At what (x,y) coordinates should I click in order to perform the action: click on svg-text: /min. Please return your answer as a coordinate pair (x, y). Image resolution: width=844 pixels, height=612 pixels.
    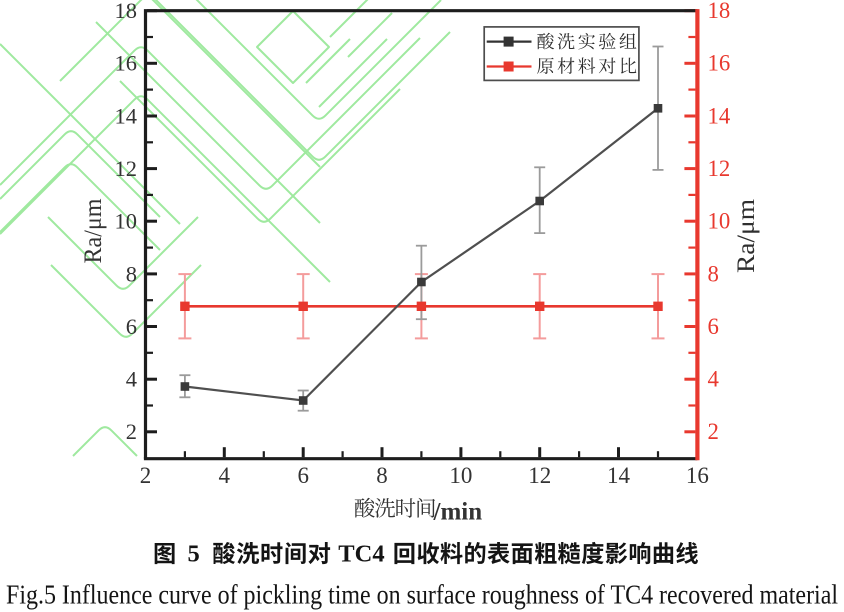
    Looking at the image, I should click on (458, 512).